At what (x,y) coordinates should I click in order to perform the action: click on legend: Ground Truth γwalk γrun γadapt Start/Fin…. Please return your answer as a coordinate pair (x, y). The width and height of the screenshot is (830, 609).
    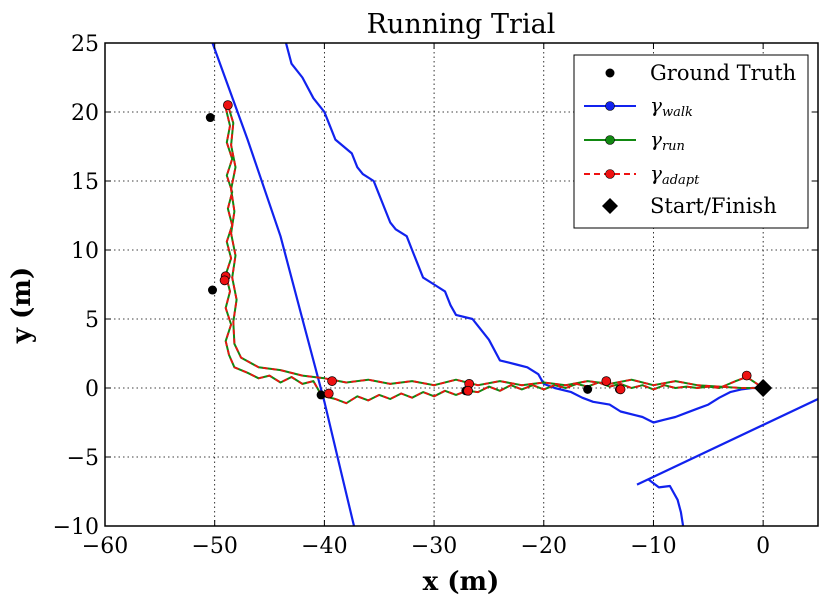
    Looking at the image, I should click on (691, 141).